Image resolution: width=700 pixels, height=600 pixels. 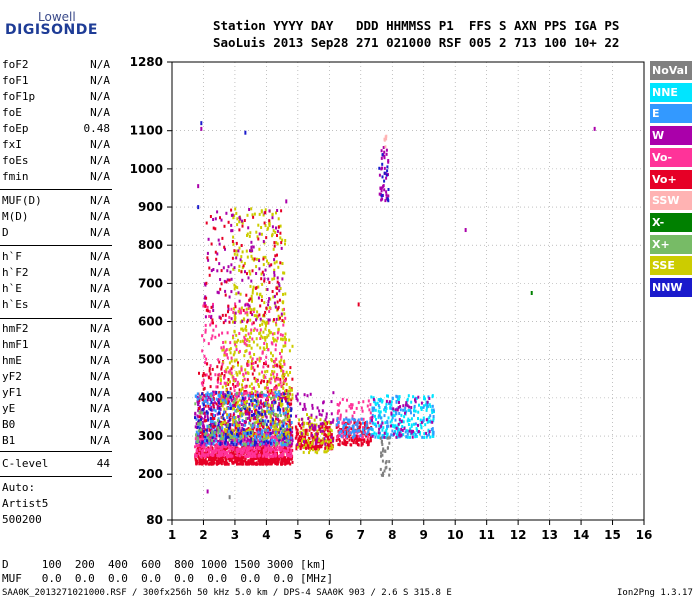 What do you see at coordinates (56, 217) in the screenshot?
I see `param-row: M(D) N/A` at bounding box center [56, 217].